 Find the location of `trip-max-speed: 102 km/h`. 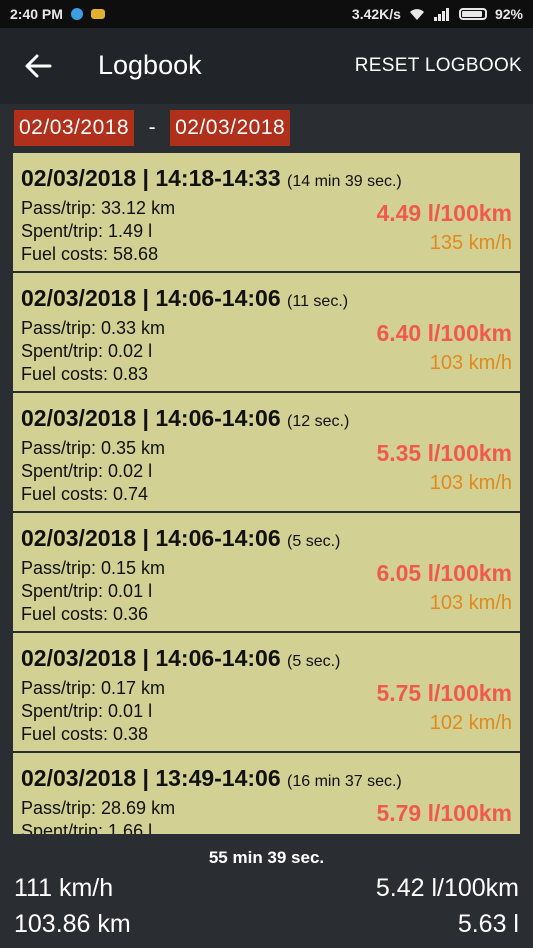

trip-max-speed: 102 km/h is located at coordinates (470, 723).